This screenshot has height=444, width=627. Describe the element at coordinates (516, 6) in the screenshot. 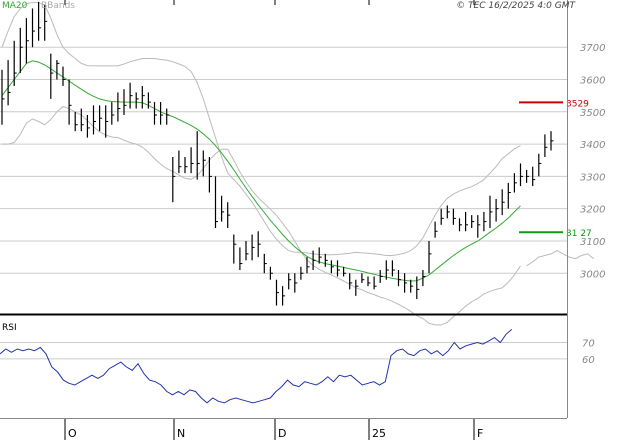

I see `copyright-timestamp: © TEC 16/2/2025 4:0 GMT` at that location.